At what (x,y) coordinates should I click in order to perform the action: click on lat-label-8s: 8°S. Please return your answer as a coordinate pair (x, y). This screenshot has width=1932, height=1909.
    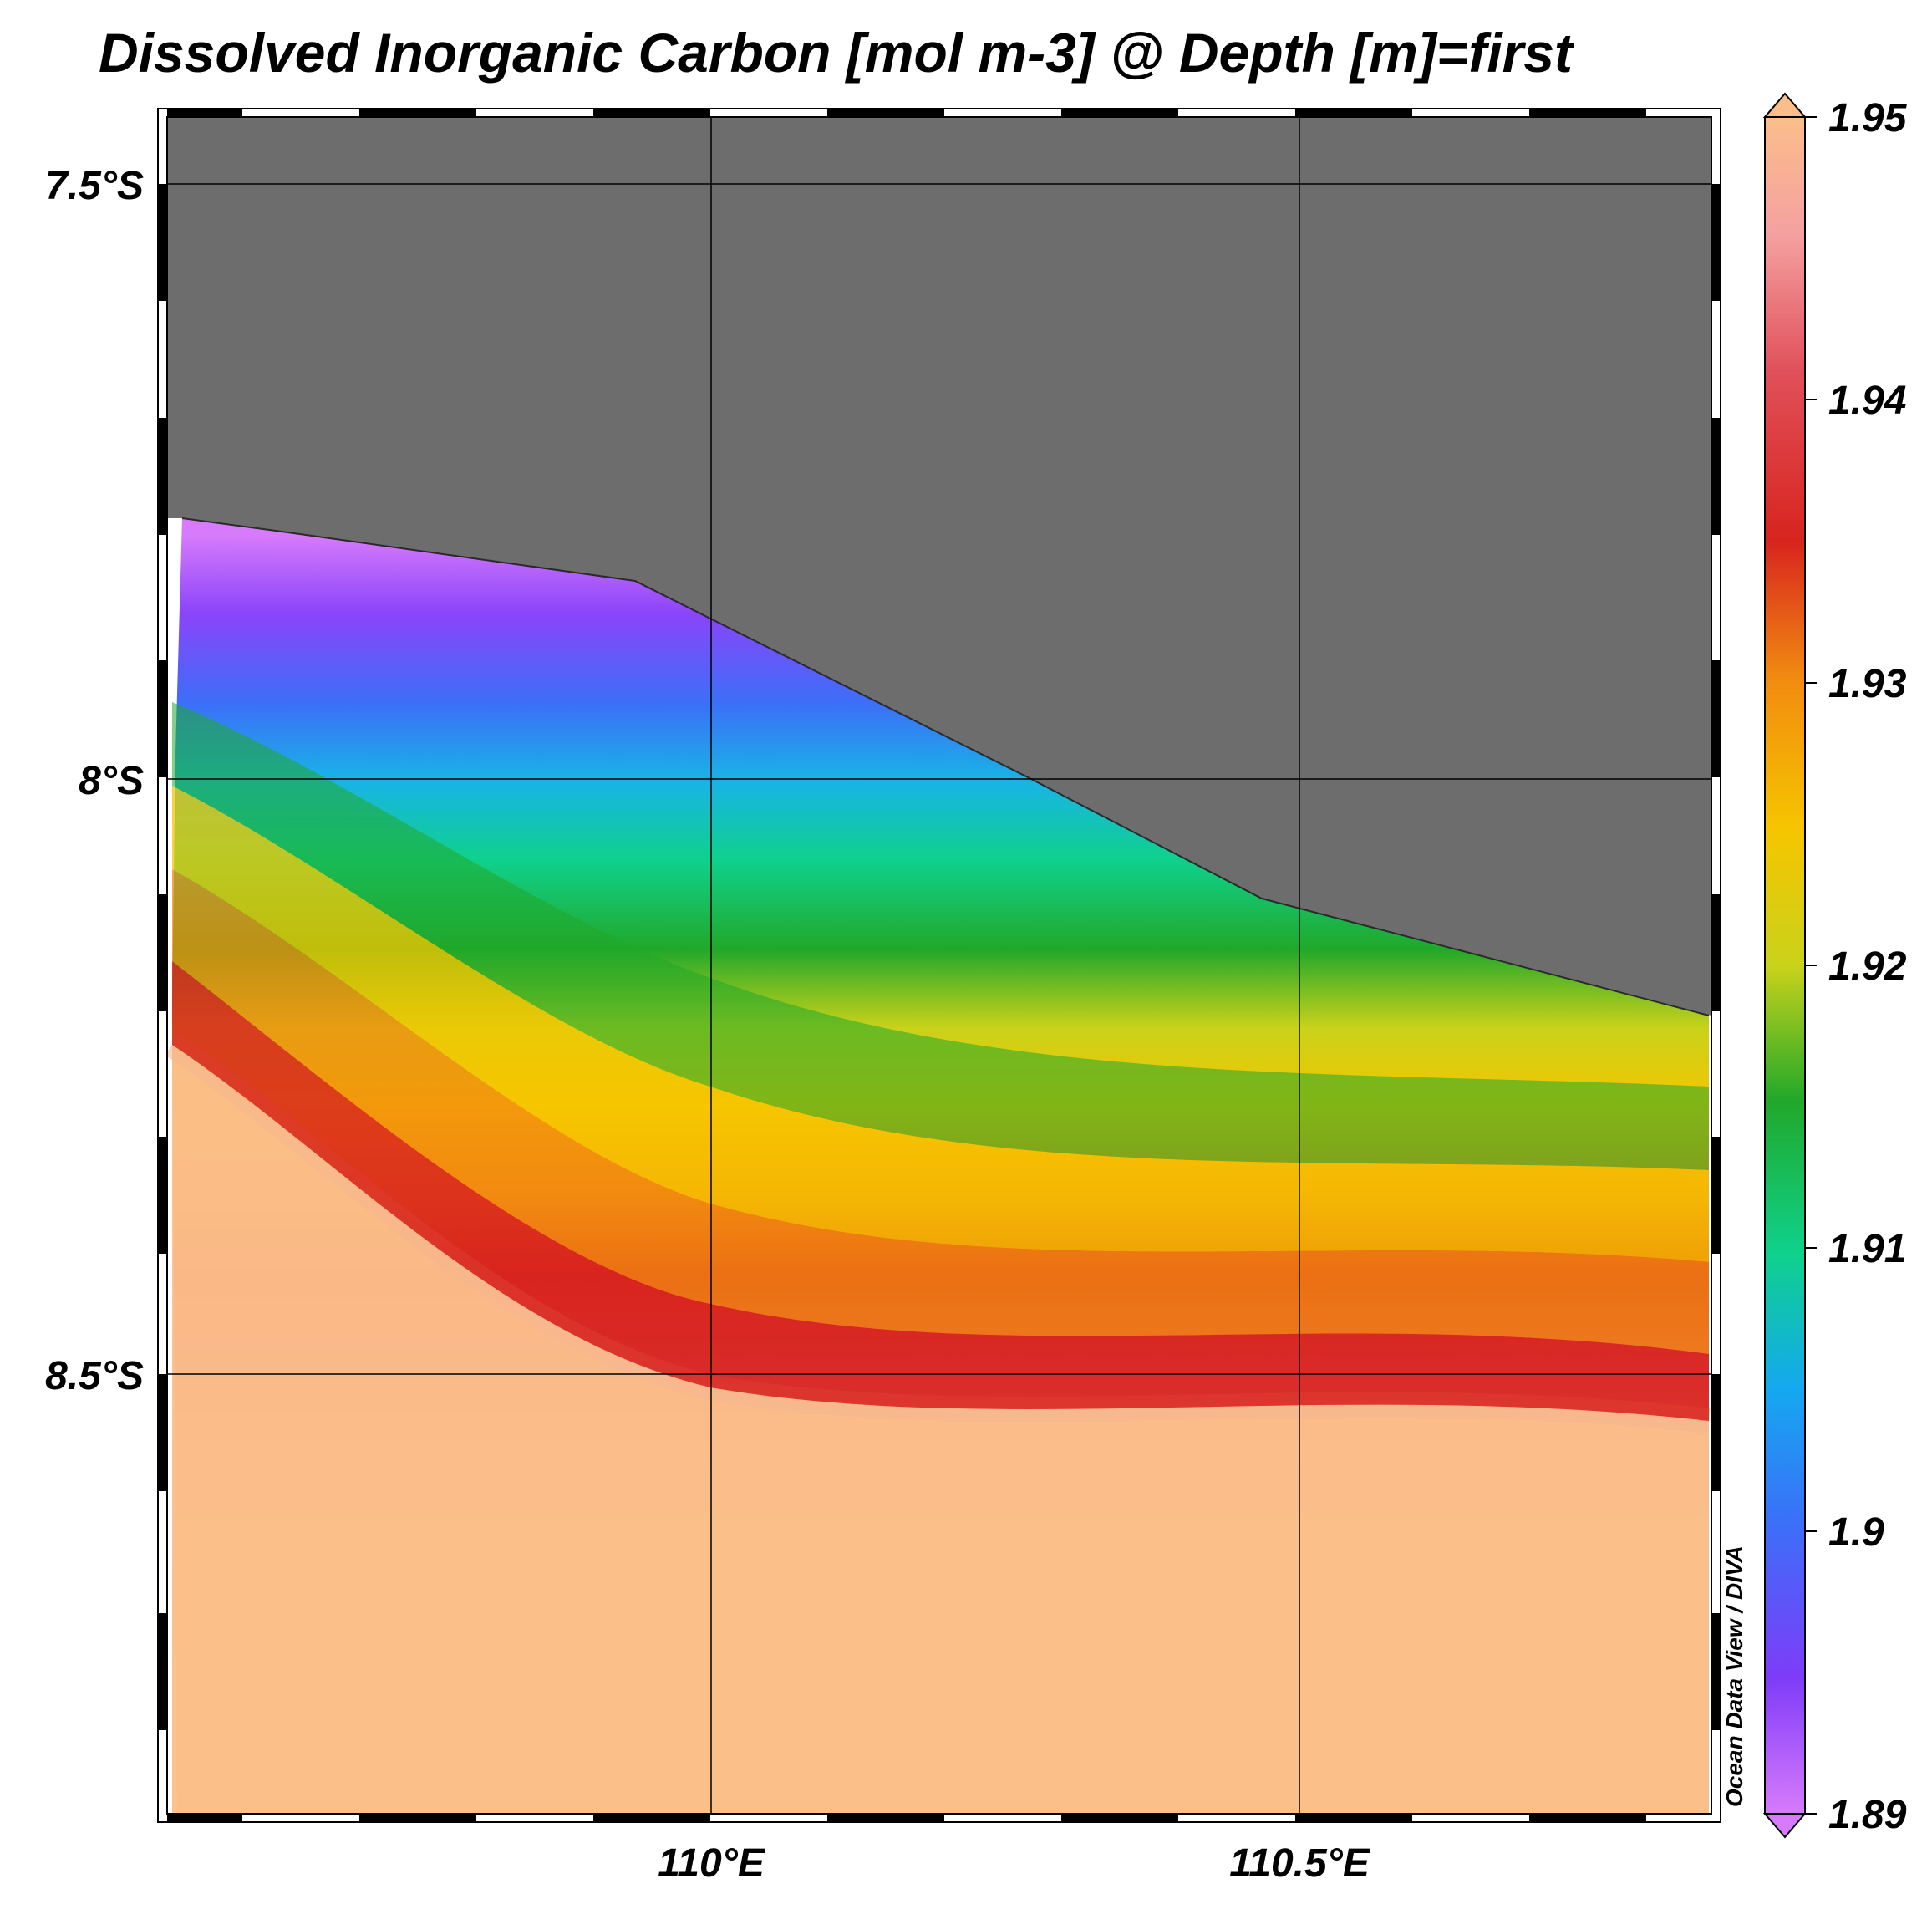
    Looking at the image, I should click on (111, 781).